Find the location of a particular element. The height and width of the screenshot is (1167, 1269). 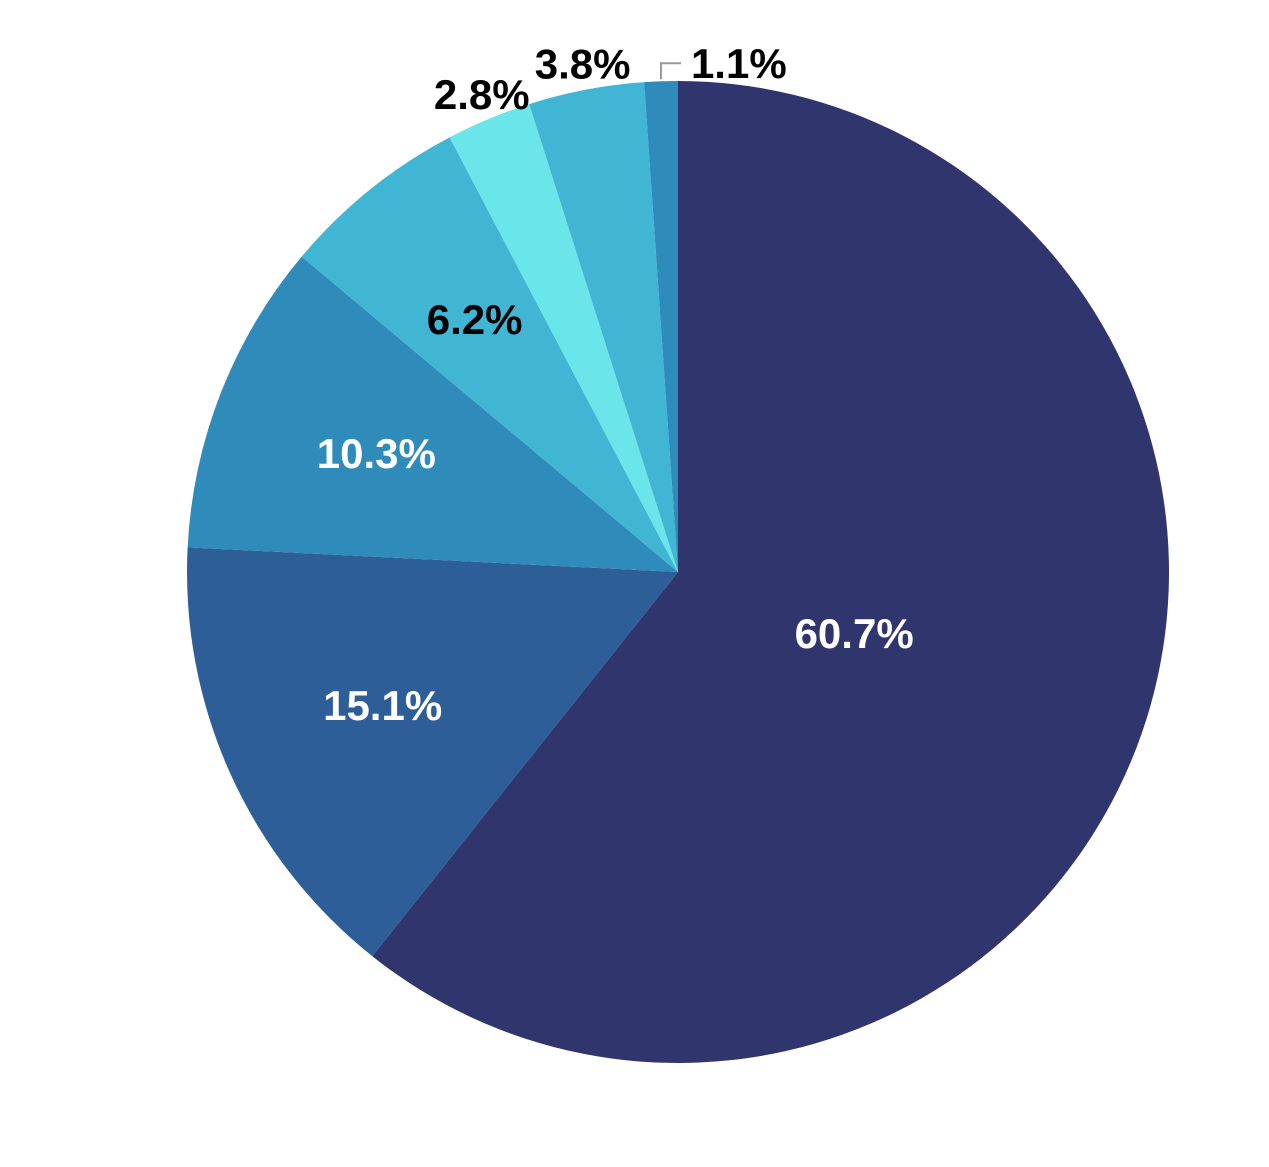

slice-label-3: 10.3% is located at coordinates (376, 453).